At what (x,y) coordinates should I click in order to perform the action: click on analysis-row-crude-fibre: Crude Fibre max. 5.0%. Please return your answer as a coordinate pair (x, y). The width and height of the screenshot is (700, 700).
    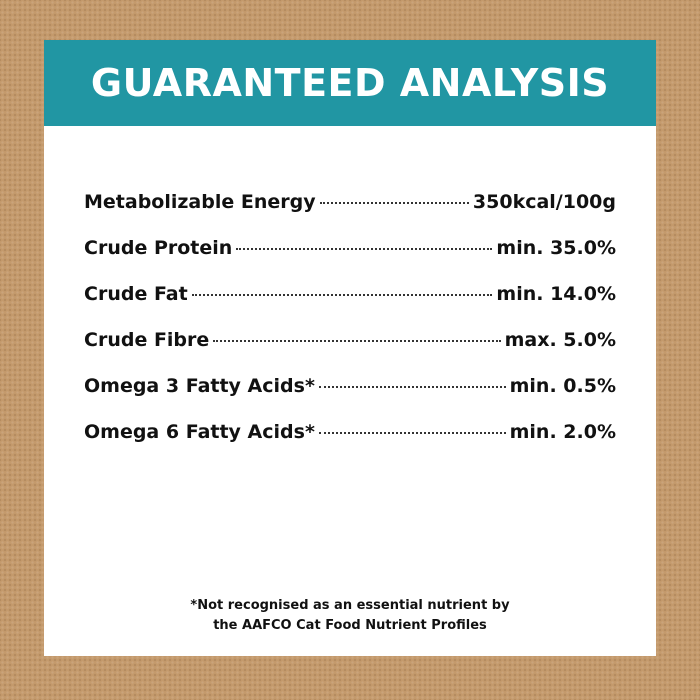
    Looking at the image, I should click on (350, 352).